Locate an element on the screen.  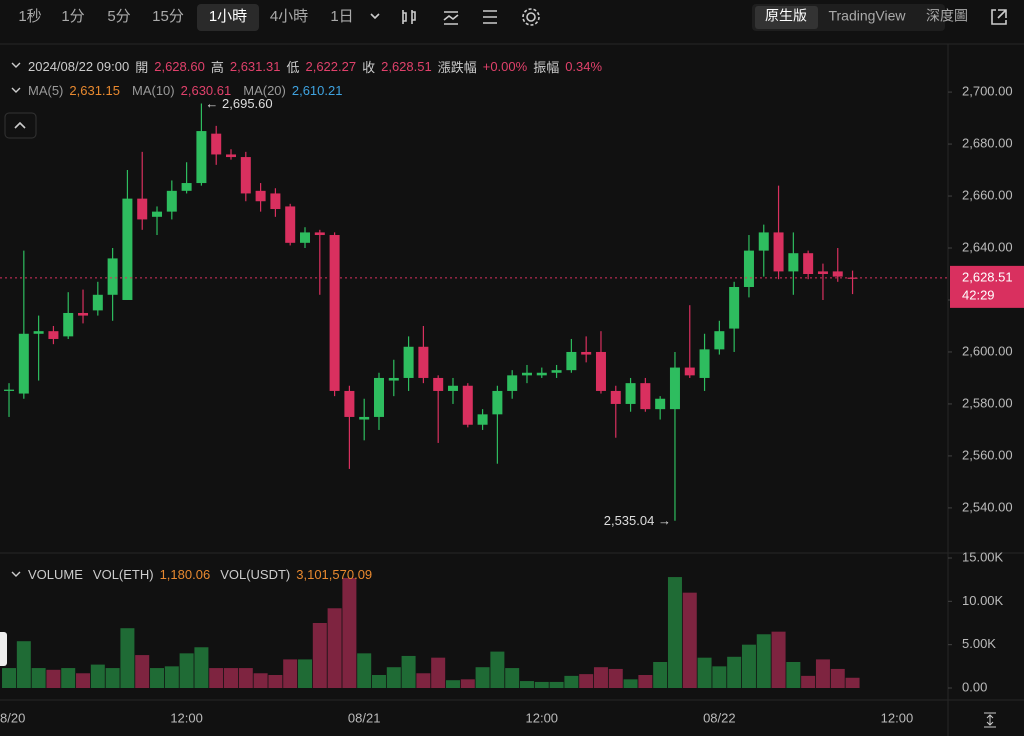
y-tick-label: 2,700.00 is located at coordinates (987, 91).